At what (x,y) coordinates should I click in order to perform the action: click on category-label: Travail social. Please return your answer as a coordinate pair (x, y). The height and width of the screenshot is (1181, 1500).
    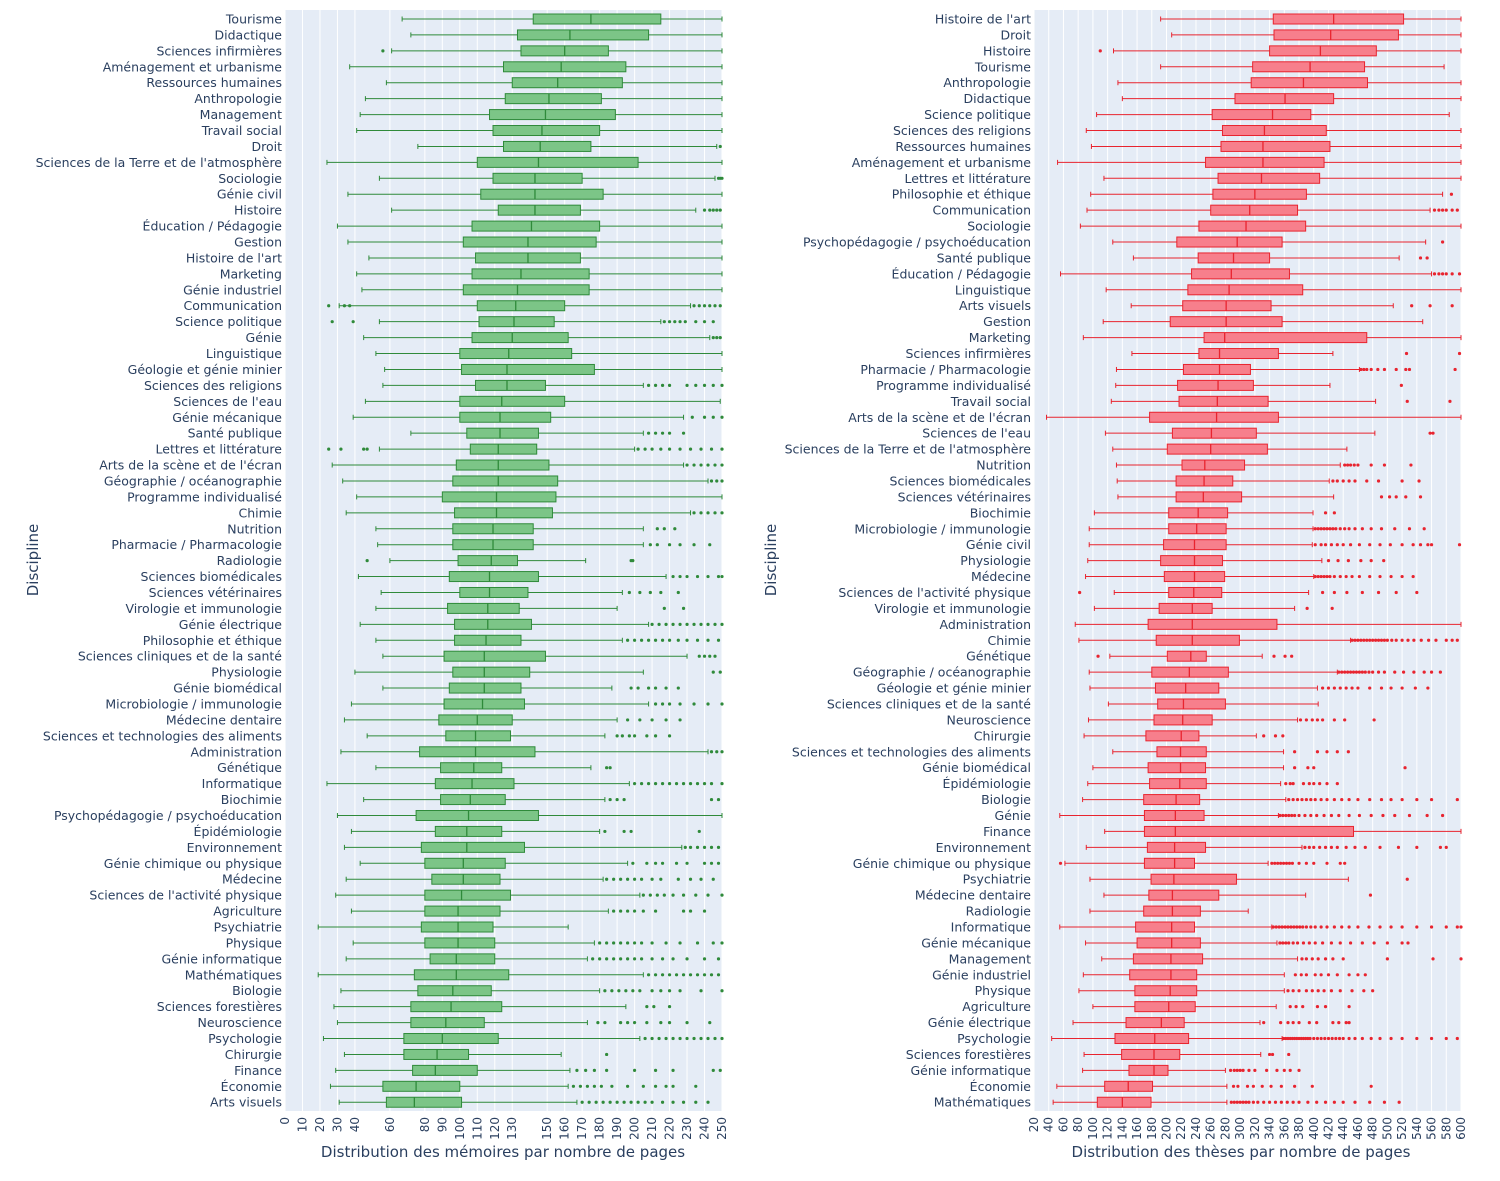
    Looking at the image, I should click on (241, 130).